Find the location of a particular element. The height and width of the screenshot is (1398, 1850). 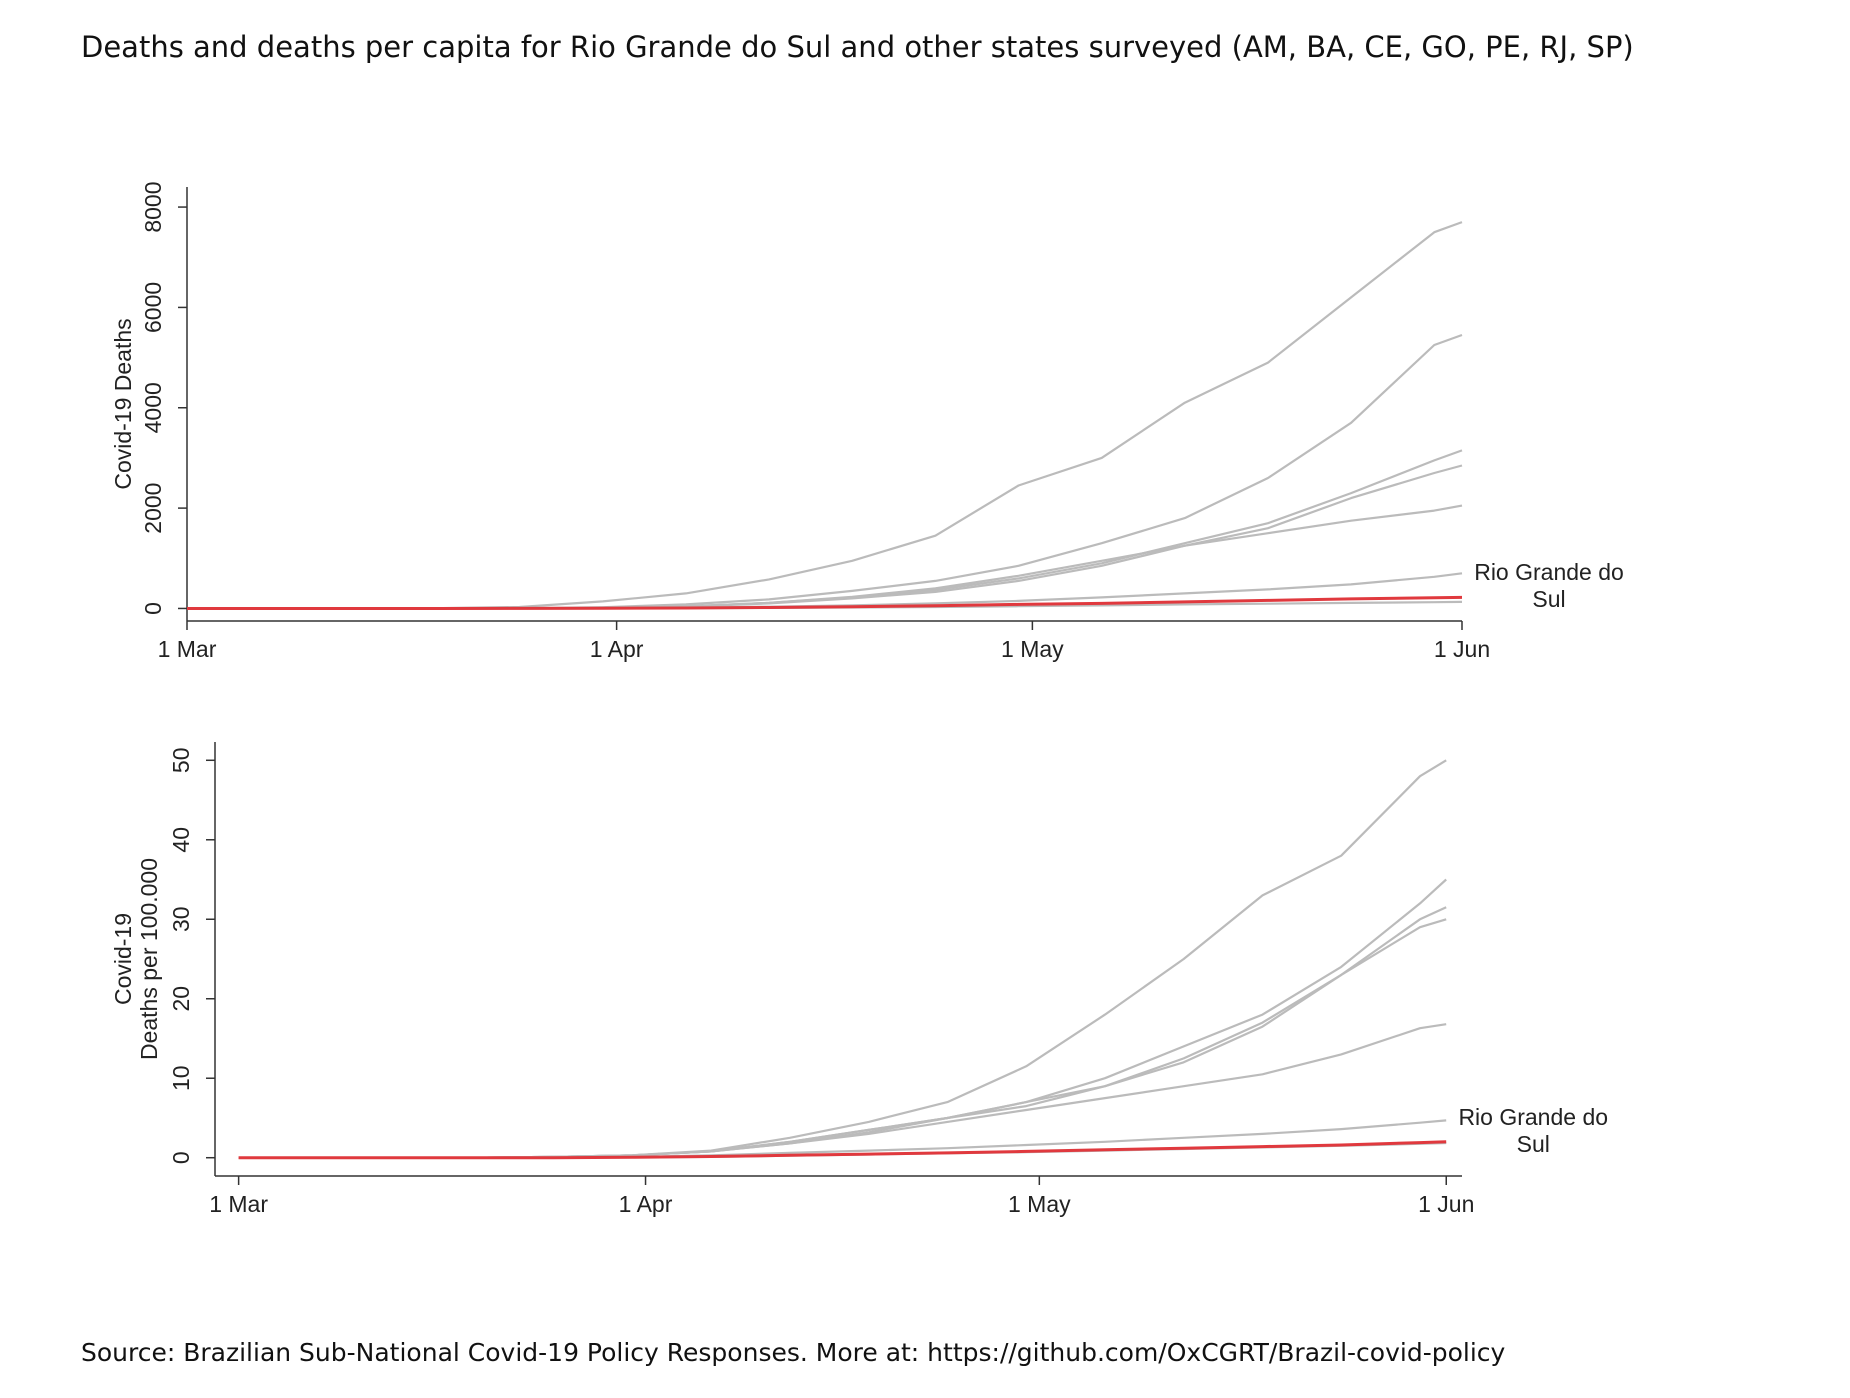

y-tick-label: 30 is located at coordinates (181, 919).